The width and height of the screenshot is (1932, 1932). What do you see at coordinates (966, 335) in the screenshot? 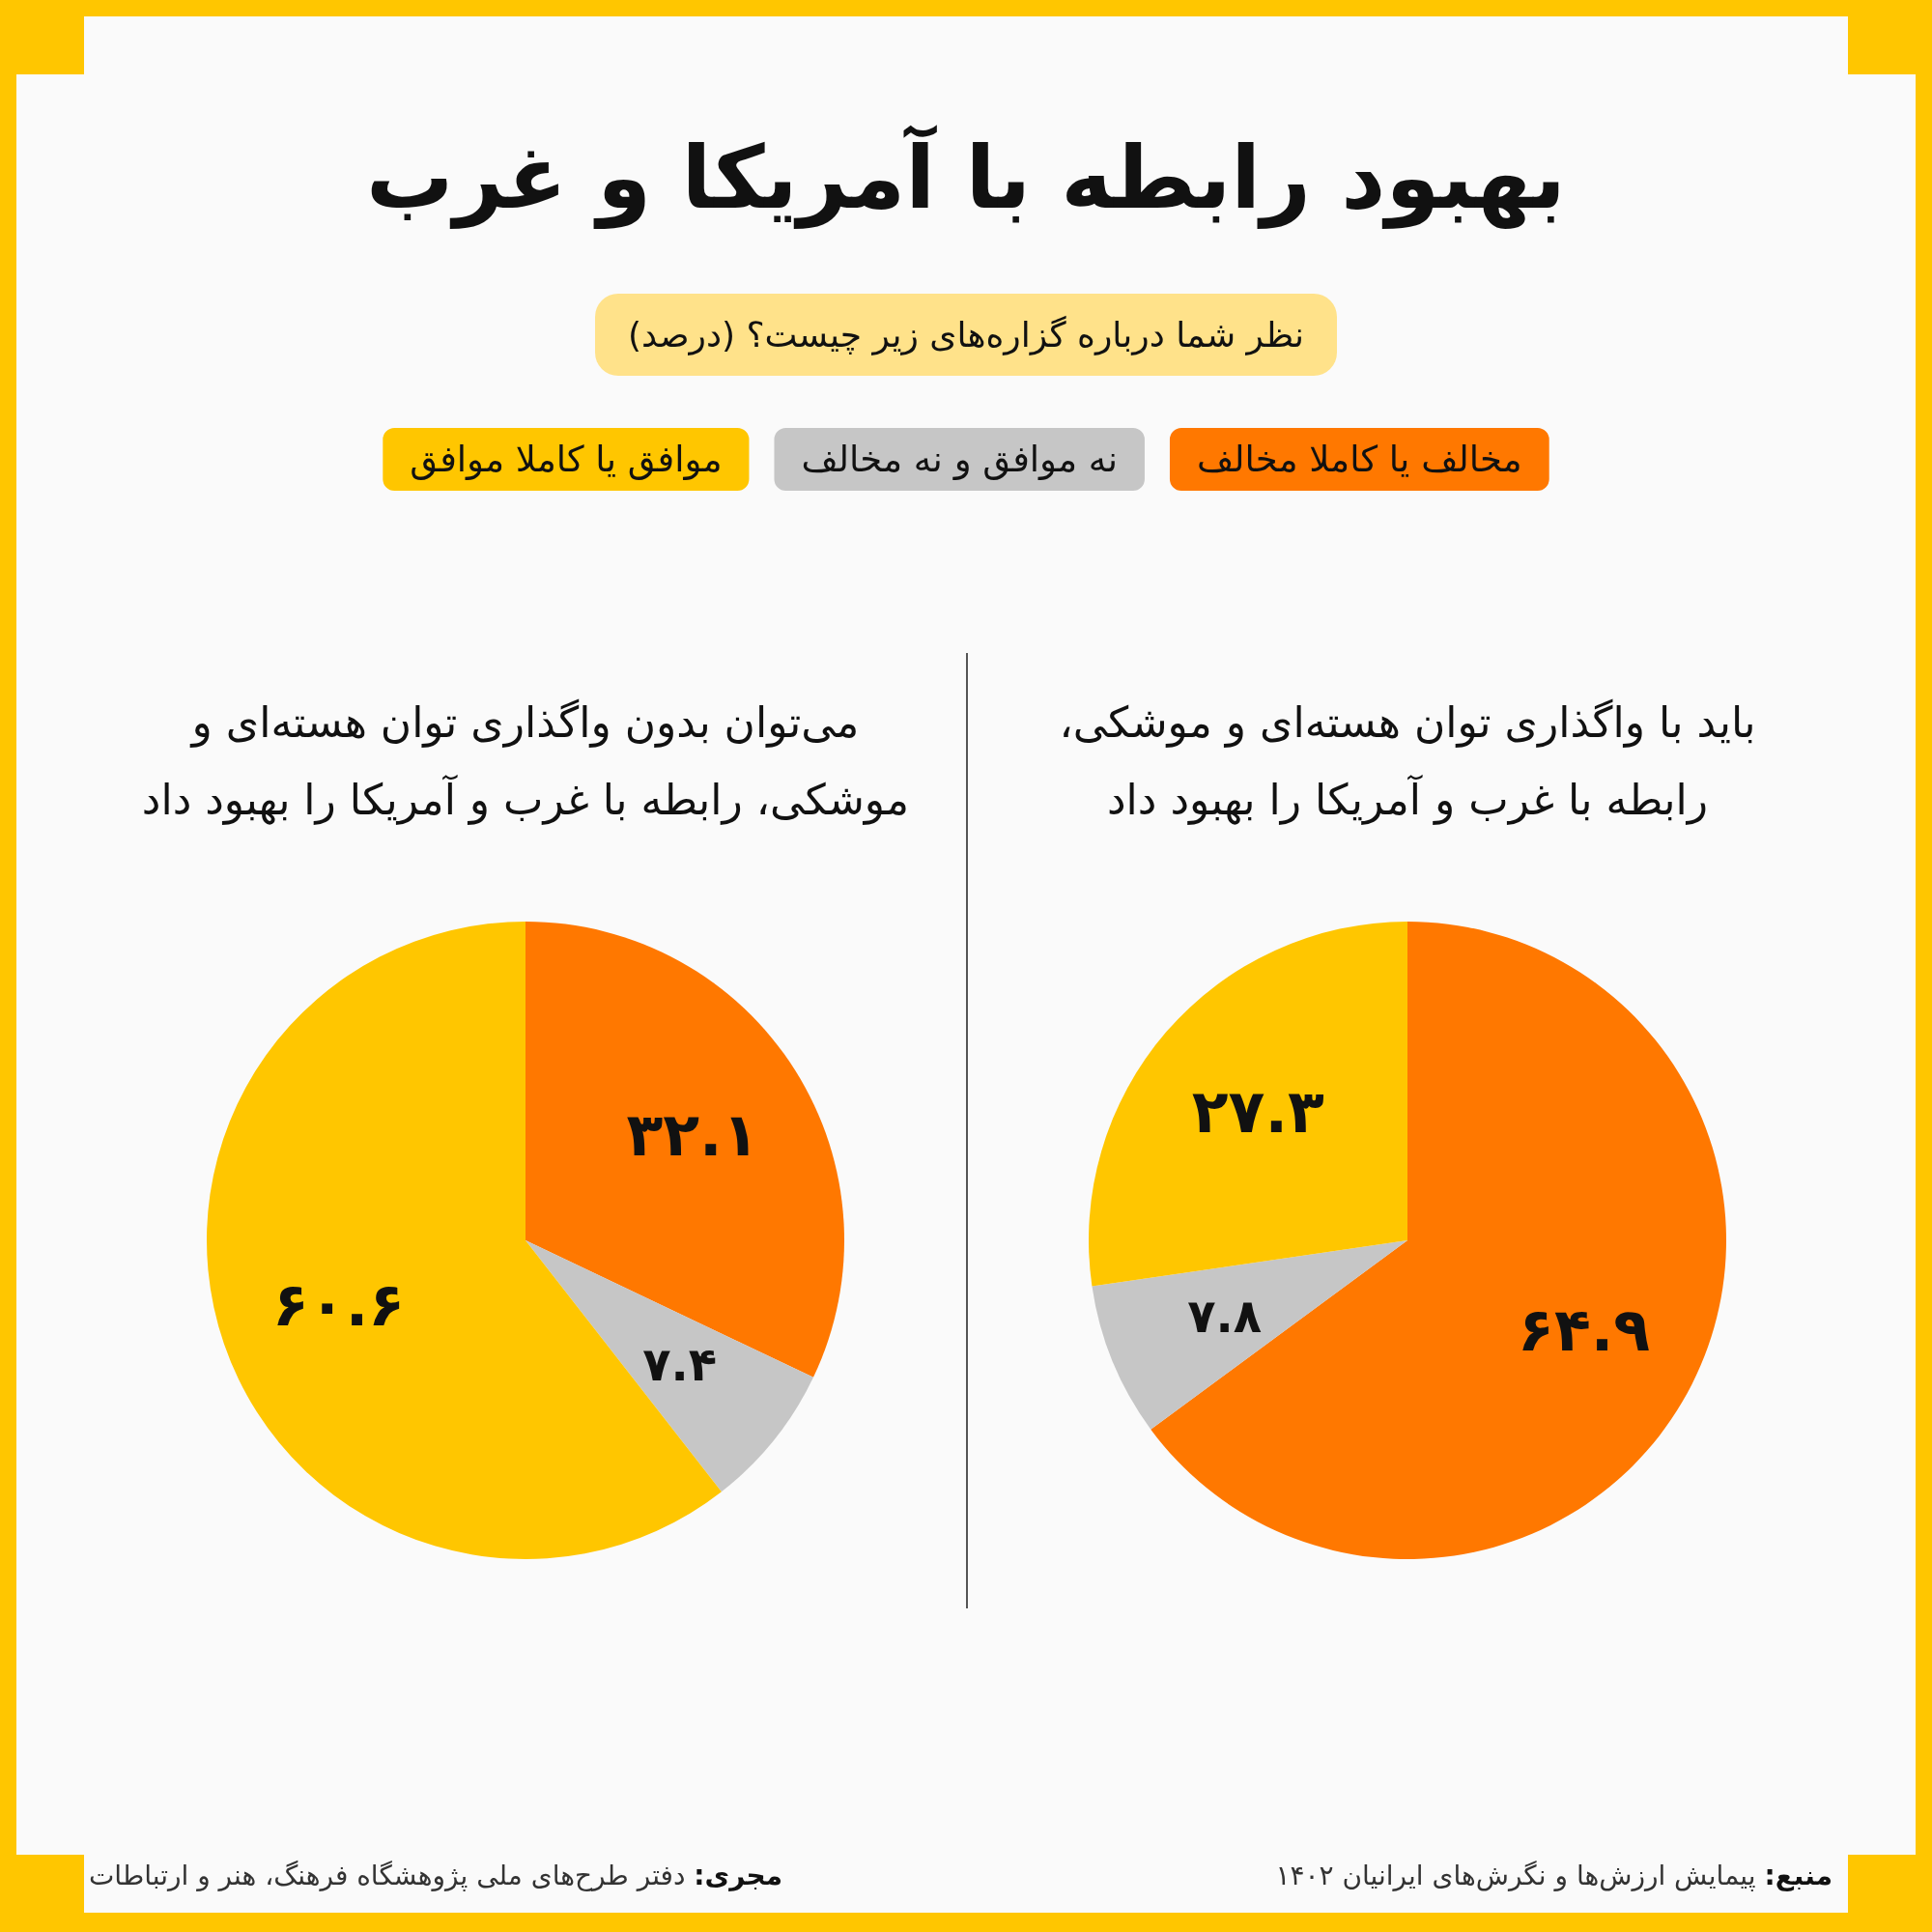
I see `chart-subtitle: نظر شما درباره گزاره‌های زیر چیست؟ (درصد)` at bounding box center [966, 335].